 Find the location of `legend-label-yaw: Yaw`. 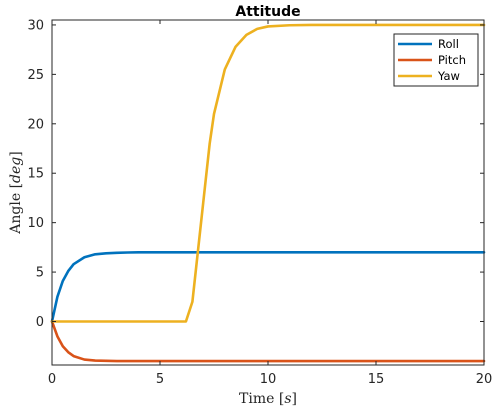

legend-label-yaw: Yaw is located at coordinates (448, 76).